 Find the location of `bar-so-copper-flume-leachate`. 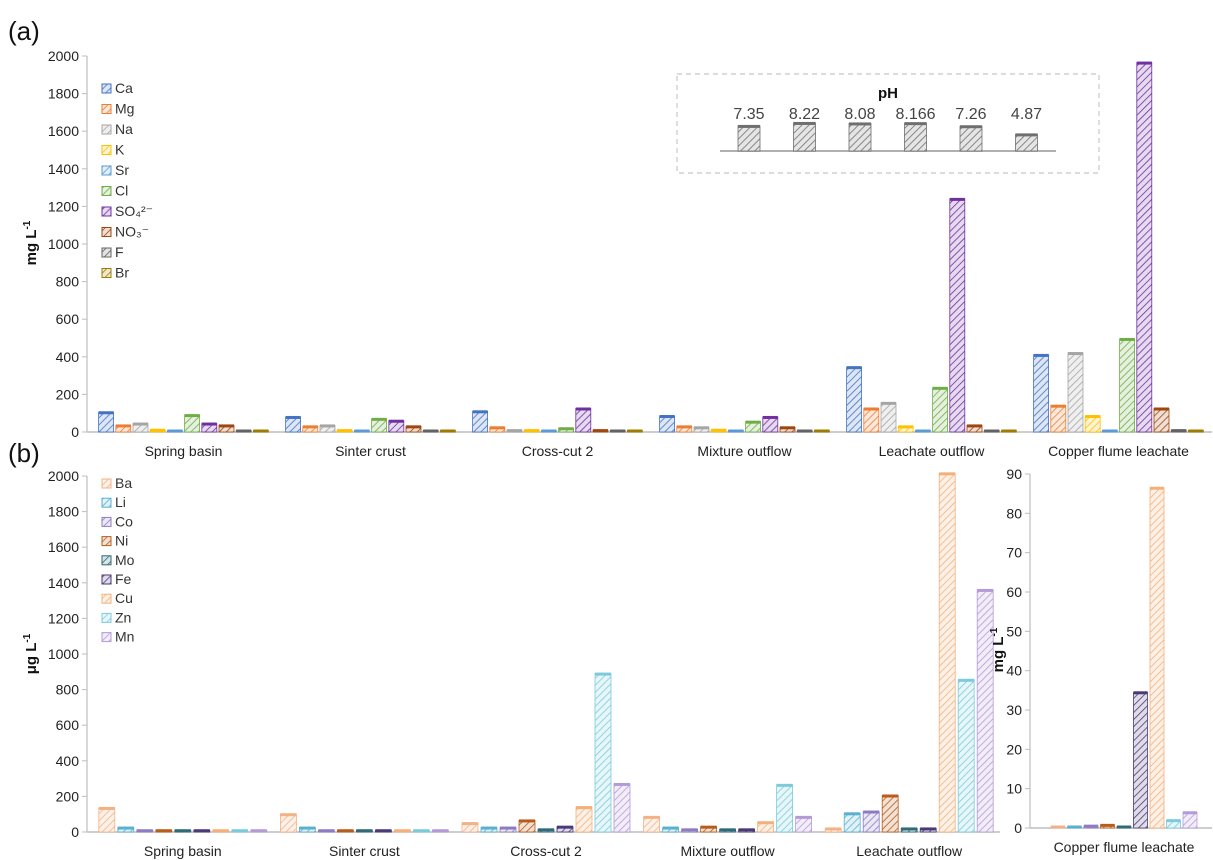

bar-so-copper-flume-leachate is located at coordinates (1144, 247).